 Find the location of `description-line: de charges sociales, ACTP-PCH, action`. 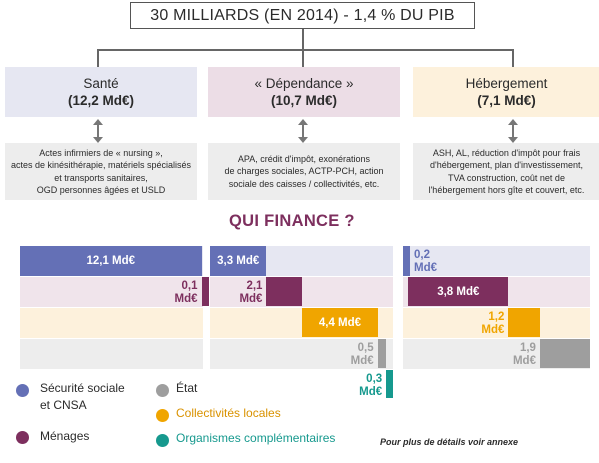

description-line: de charges sociales, ACTP-PCH, action is located at coordinates (304, 171).